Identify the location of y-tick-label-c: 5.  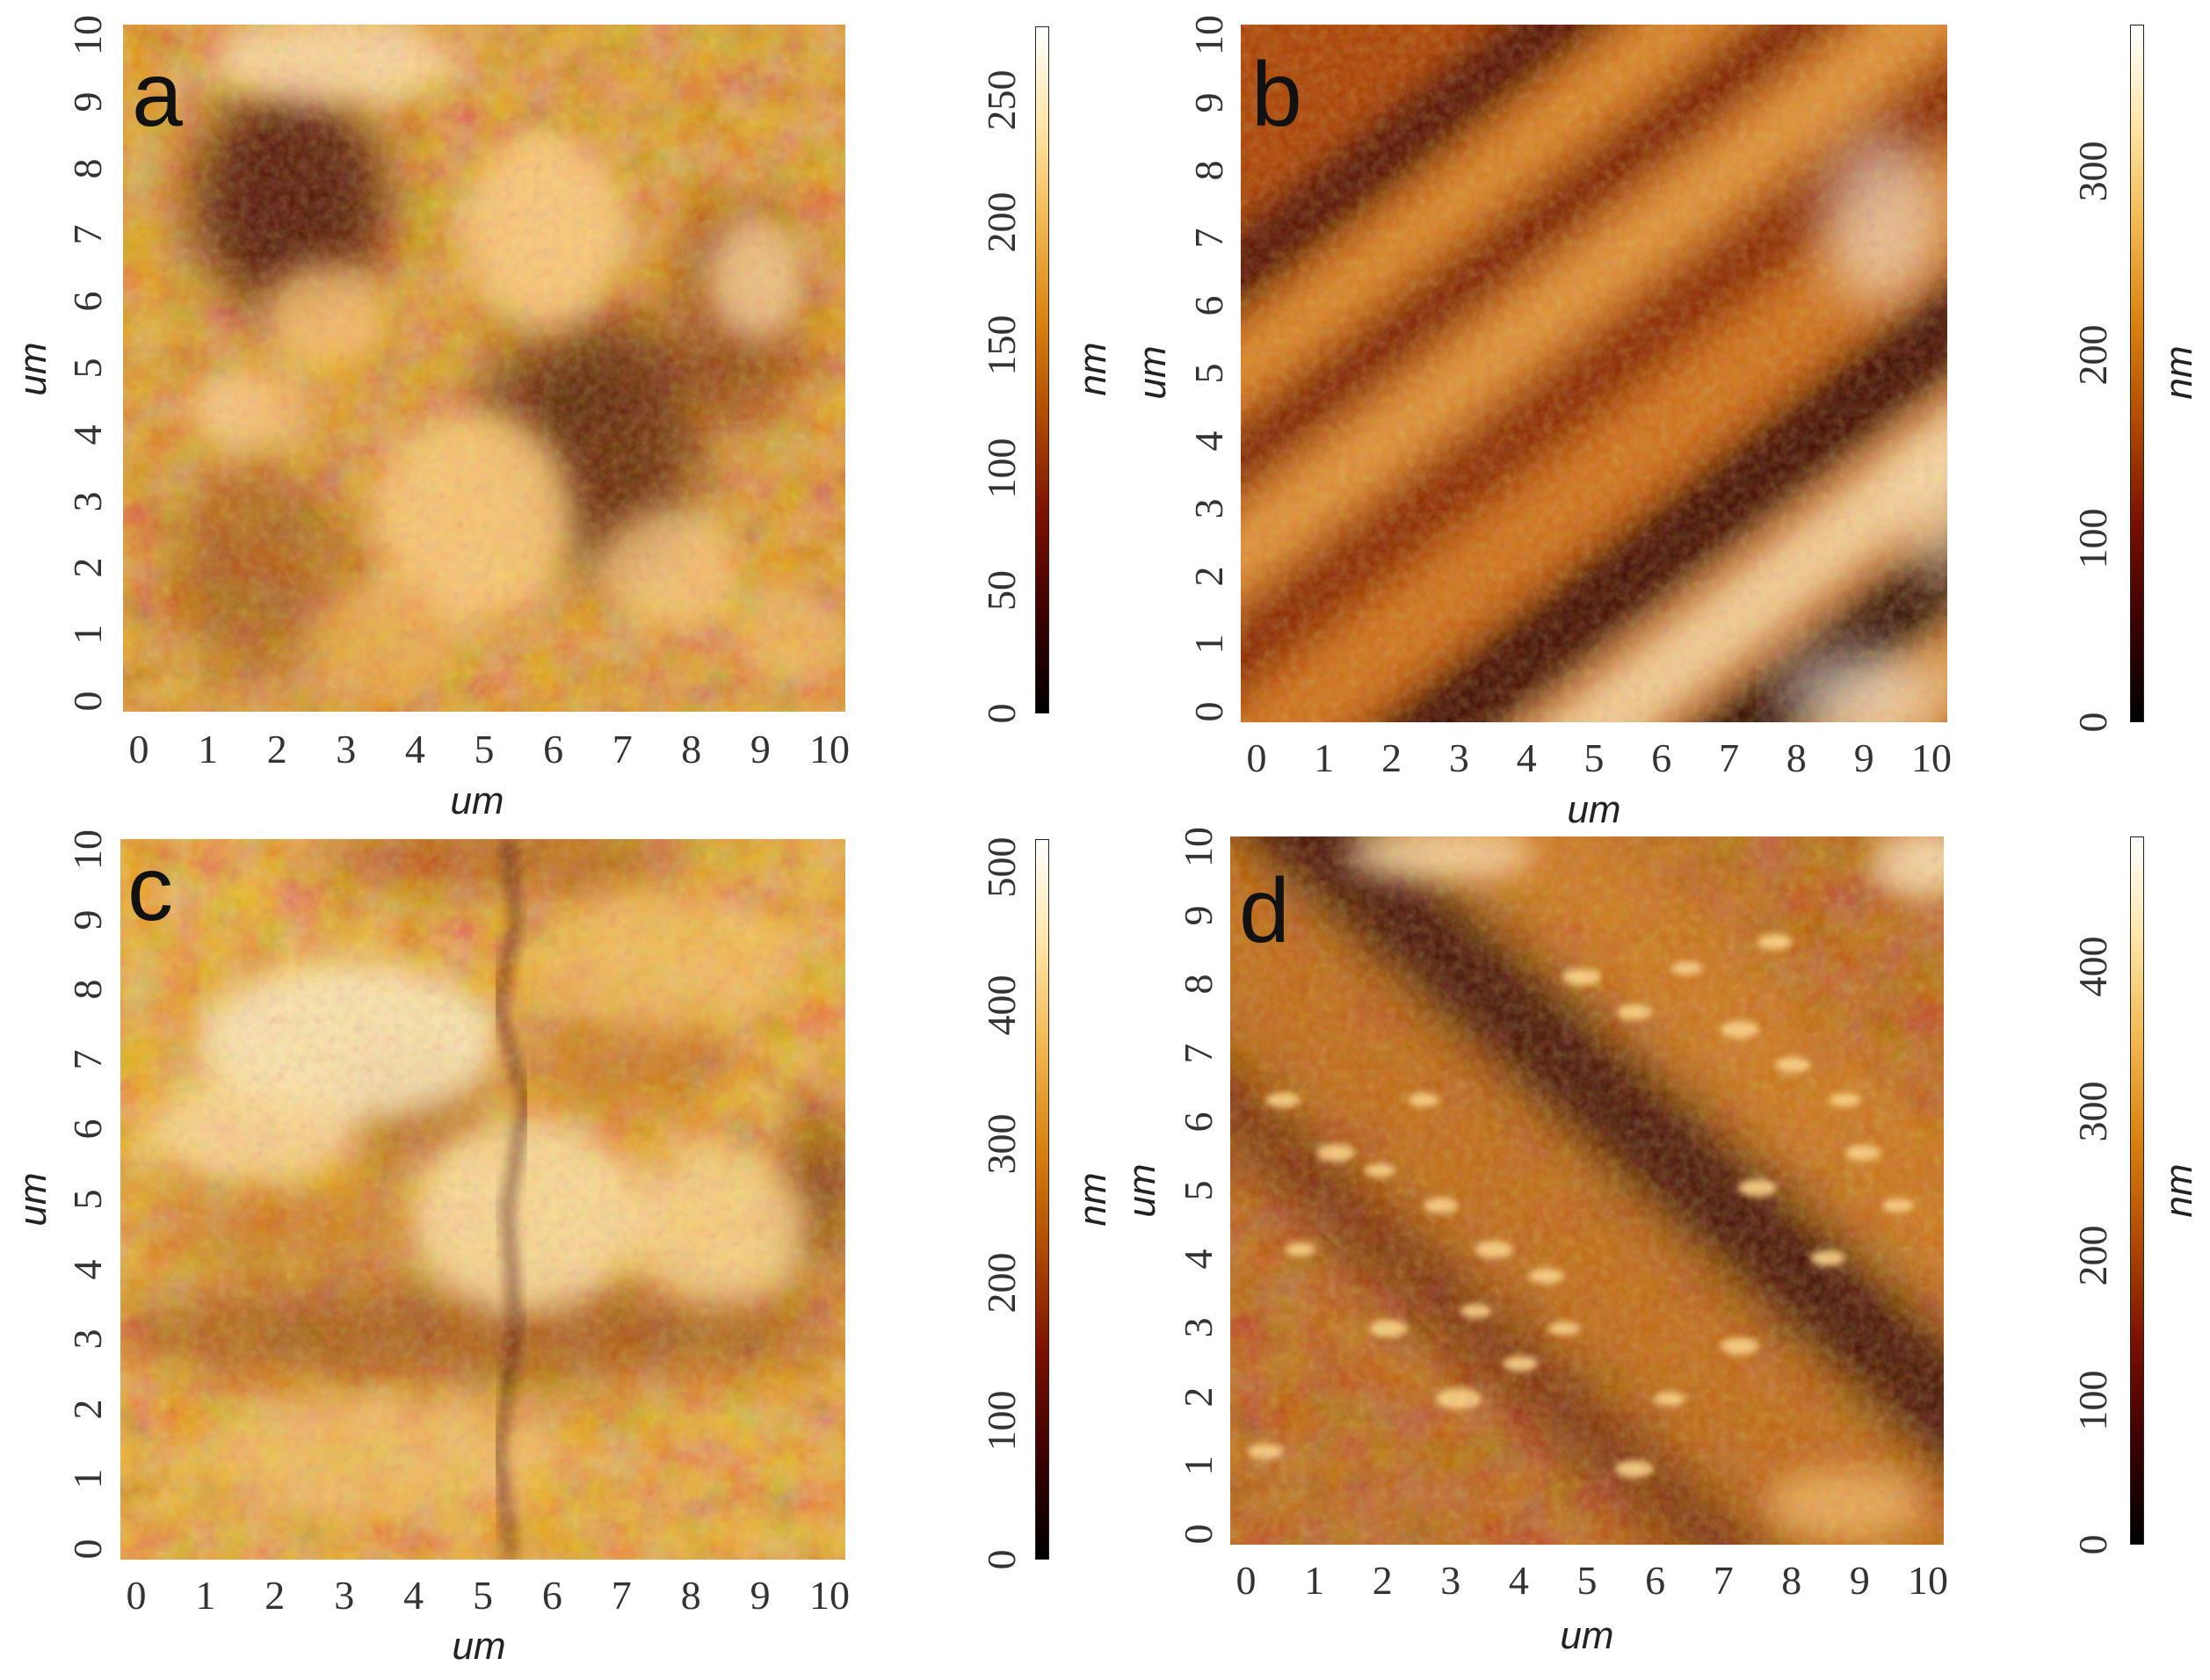
(87, 1199).